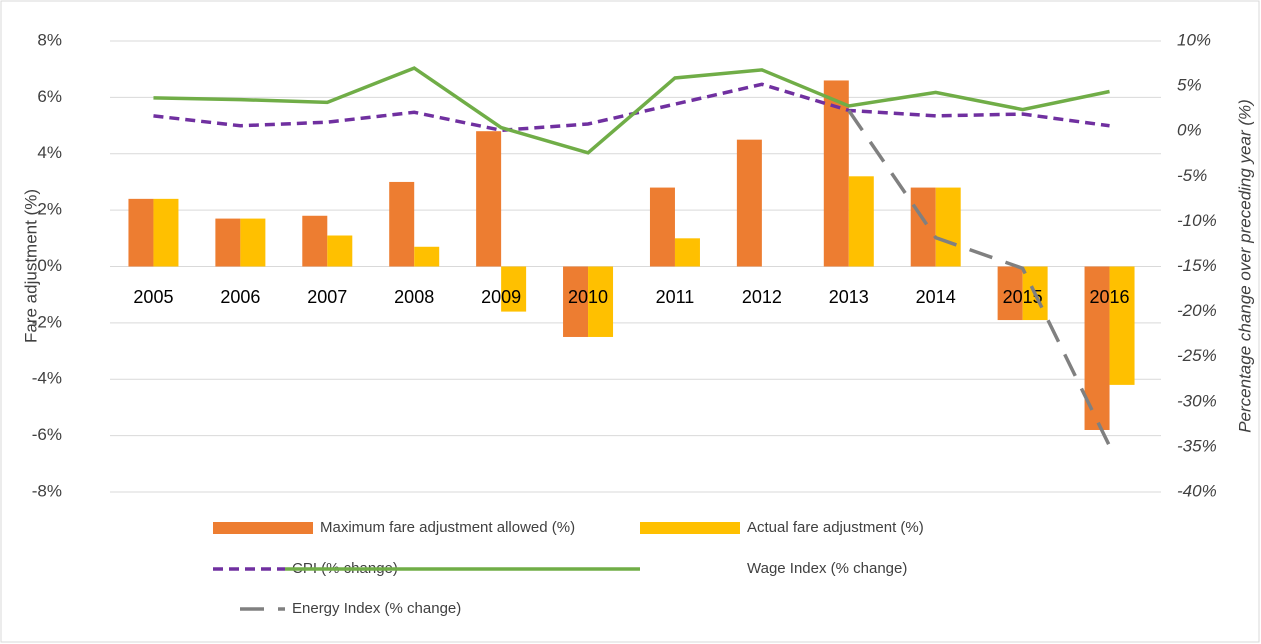 Image resolution: width=1261 pixels, height=644 pixels. What do you see at coordinates (327, 297) in the screenshot?
I see `x-tick-label: 2007` at bounding box center [327, 297].